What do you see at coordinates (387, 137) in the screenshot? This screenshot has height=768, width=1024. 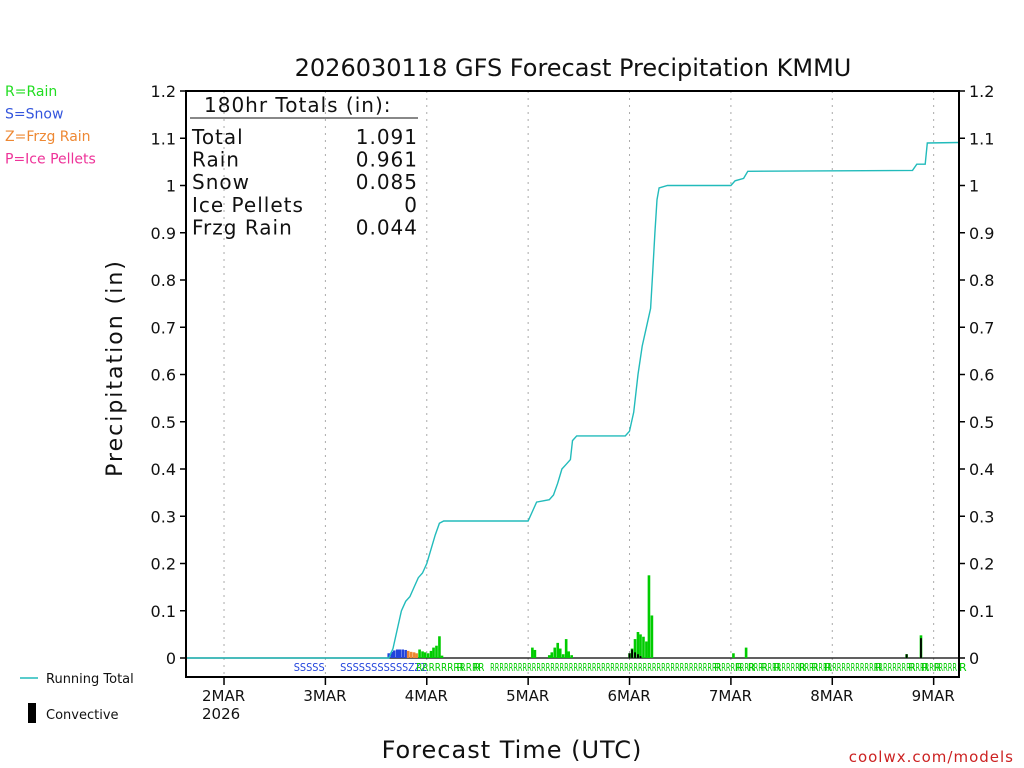 I see `totals-row-value: 1.091` at bounding box center [387, 137].